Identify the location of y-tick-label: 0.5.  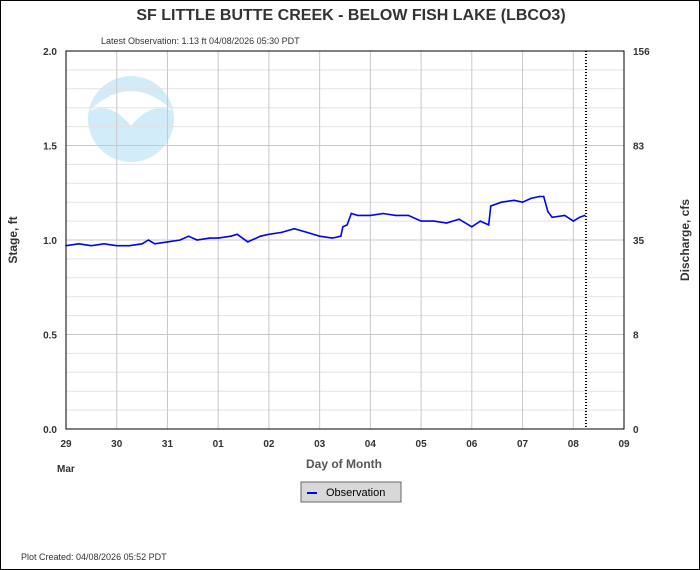
(50, 336).